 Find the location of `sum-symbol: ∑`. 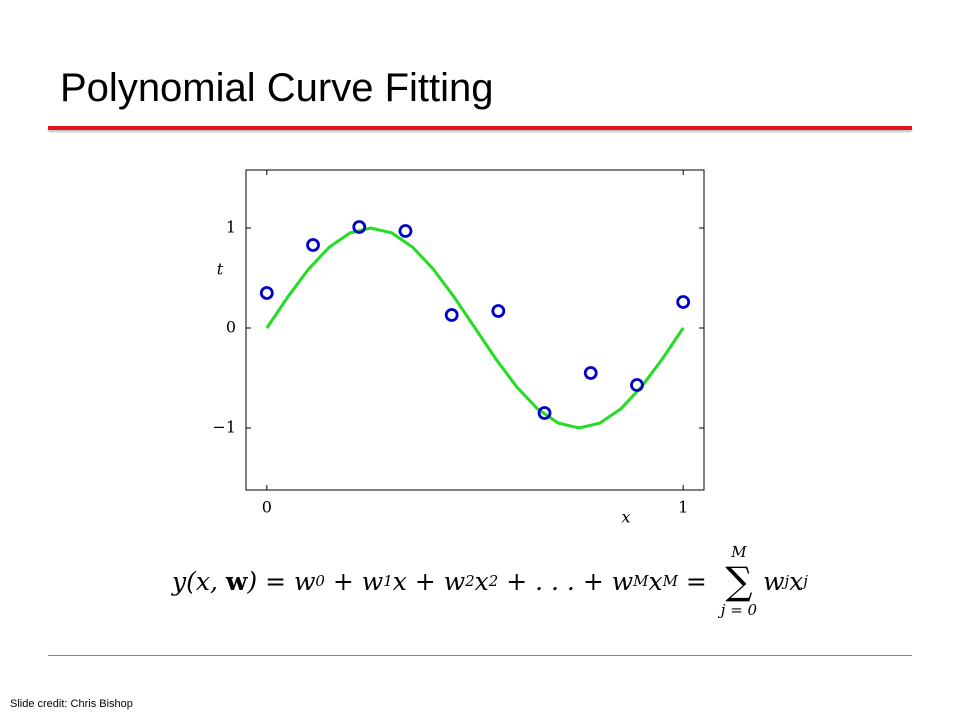

sum-symbol: ∑ is located at coordinates (739, 581).